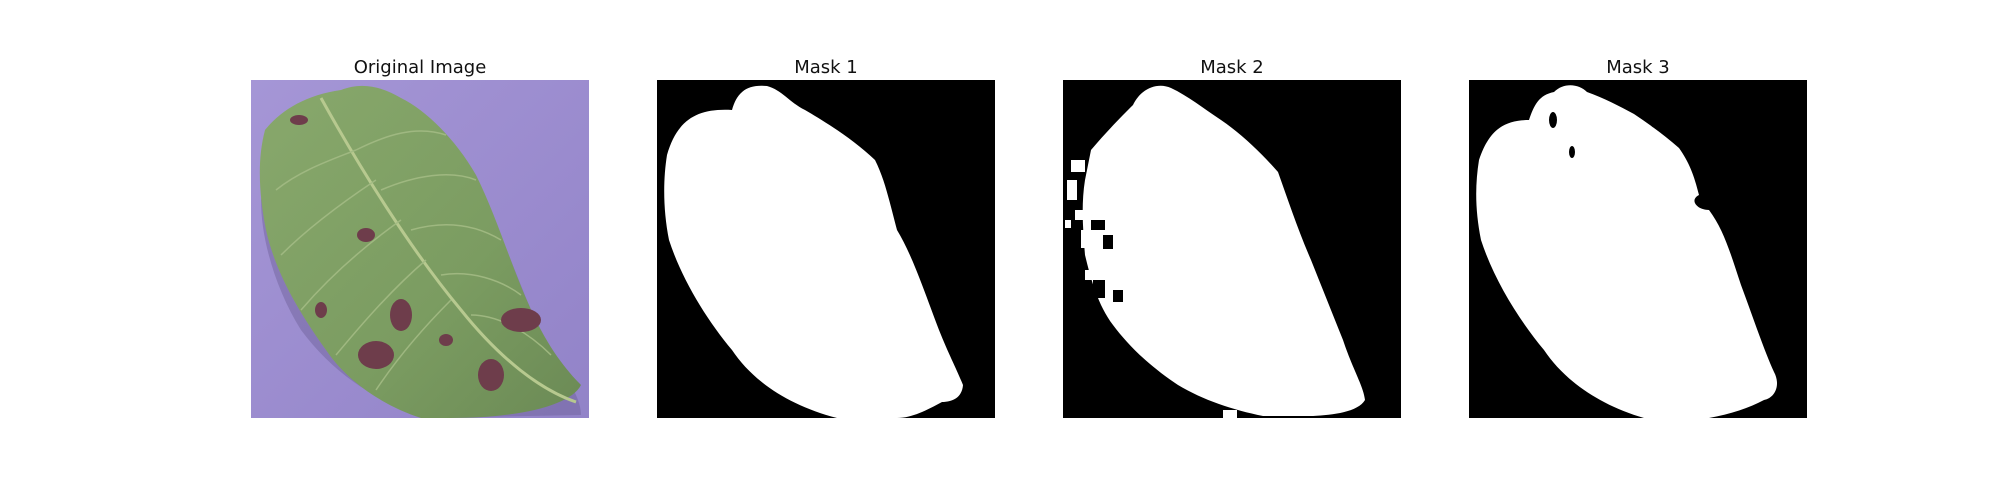 The width and height of the screenshot is (2000, 500). I want to click on mask-3-image, so click(1638, 249).